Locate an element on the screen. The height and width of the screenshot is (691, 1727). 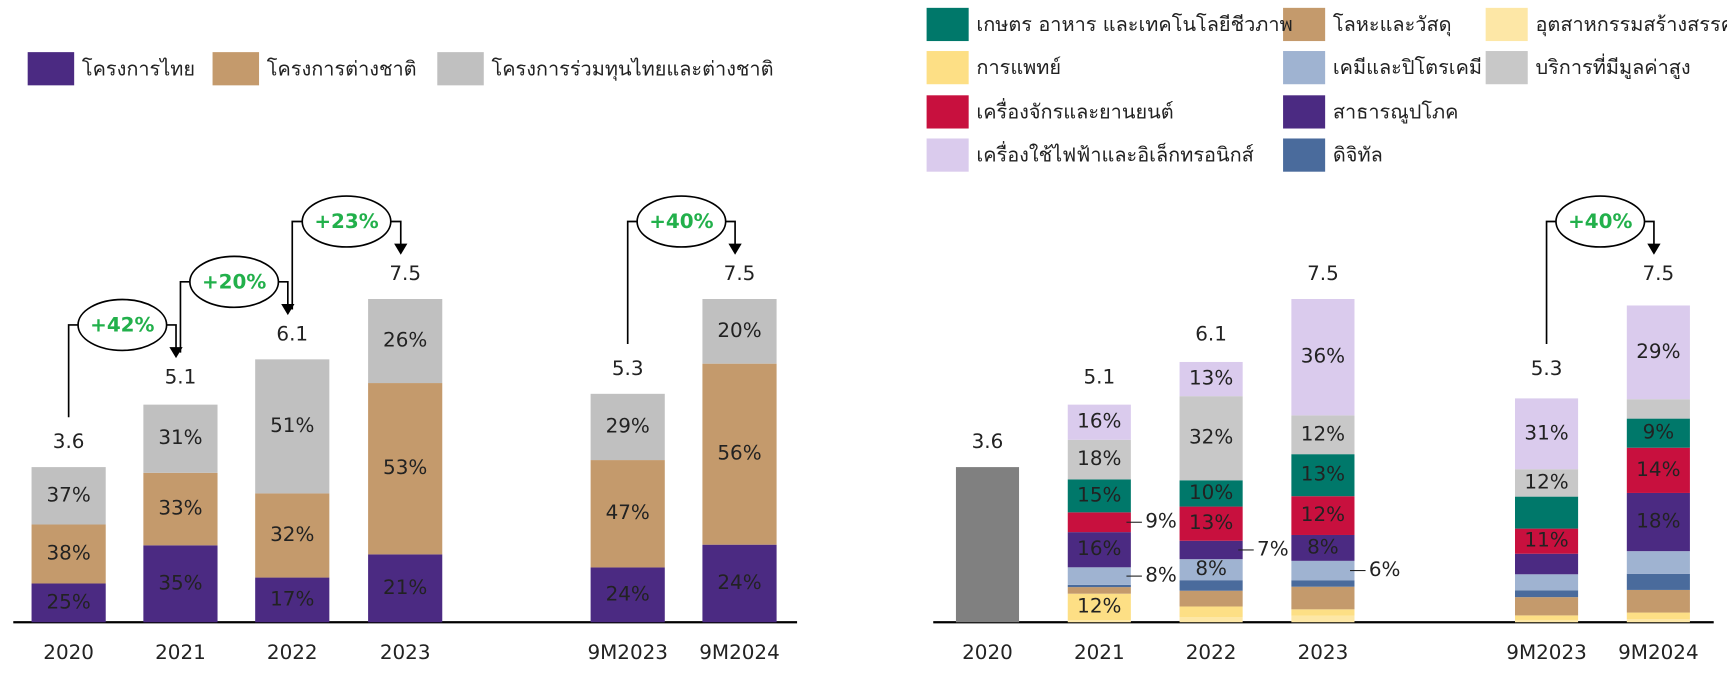
x-tick-label: 9M2023 is located at coordinates (627, 652).